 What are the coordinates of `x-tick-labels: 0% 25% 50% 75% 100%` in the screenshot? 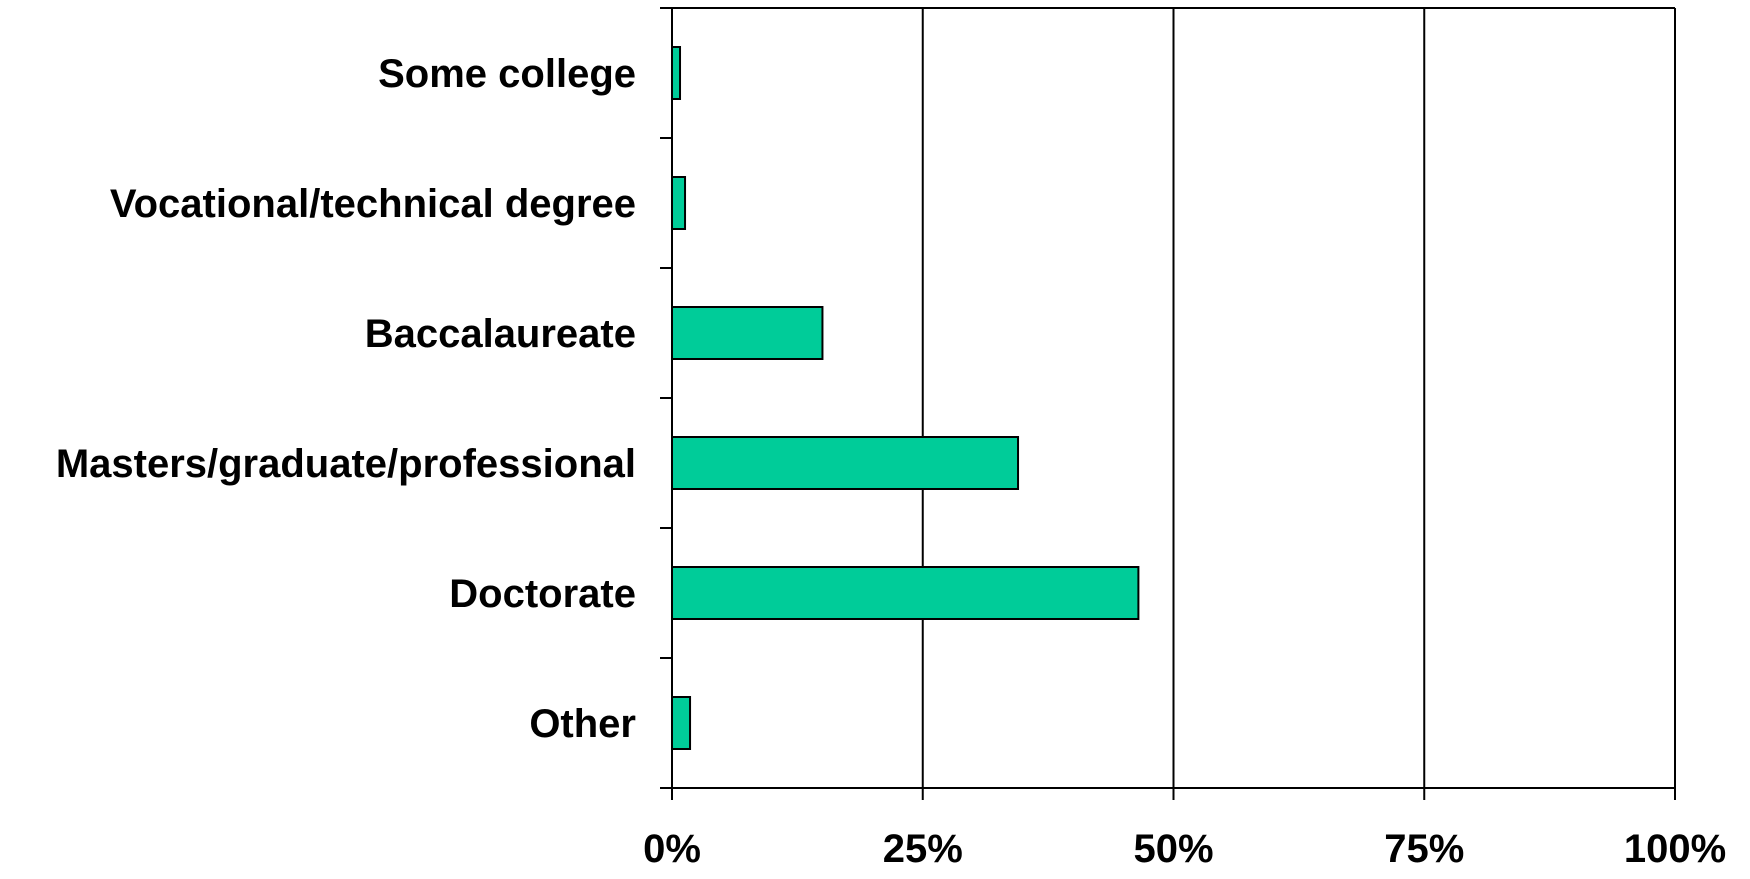 It's located at (1184, 849).